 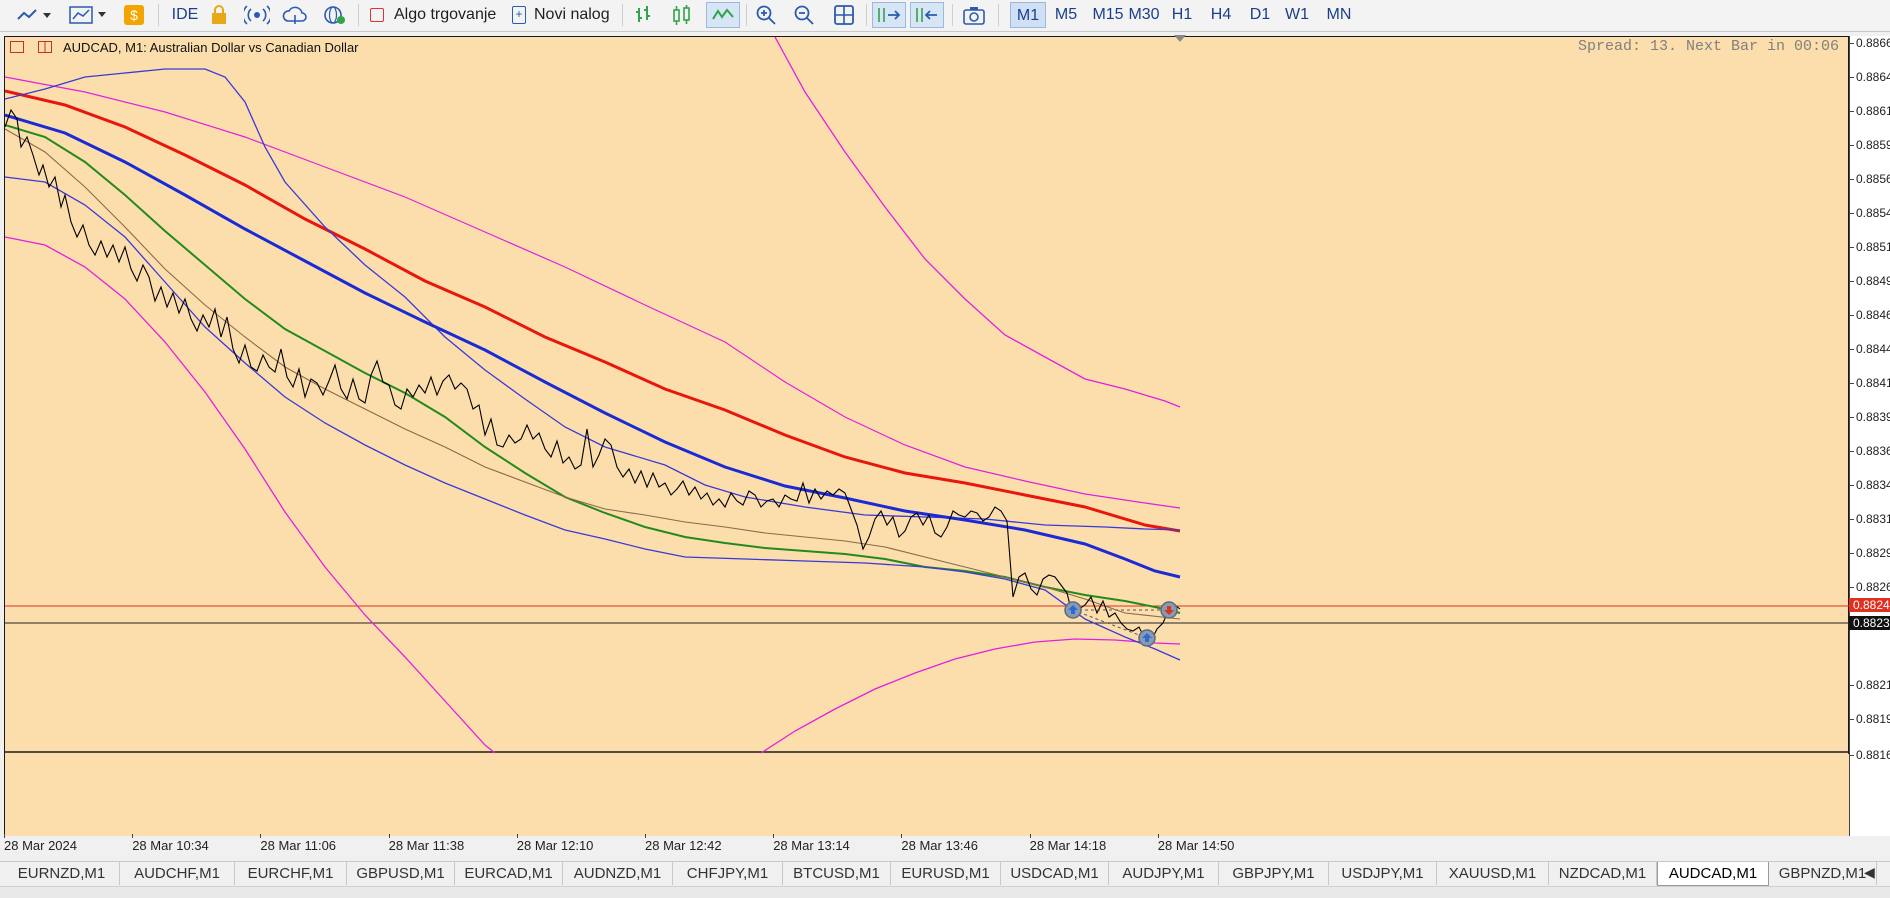 What do you see at coordinates (682, 15) in the screenshot?
I see `candlestick-icon` at bounding box center [682, 15].